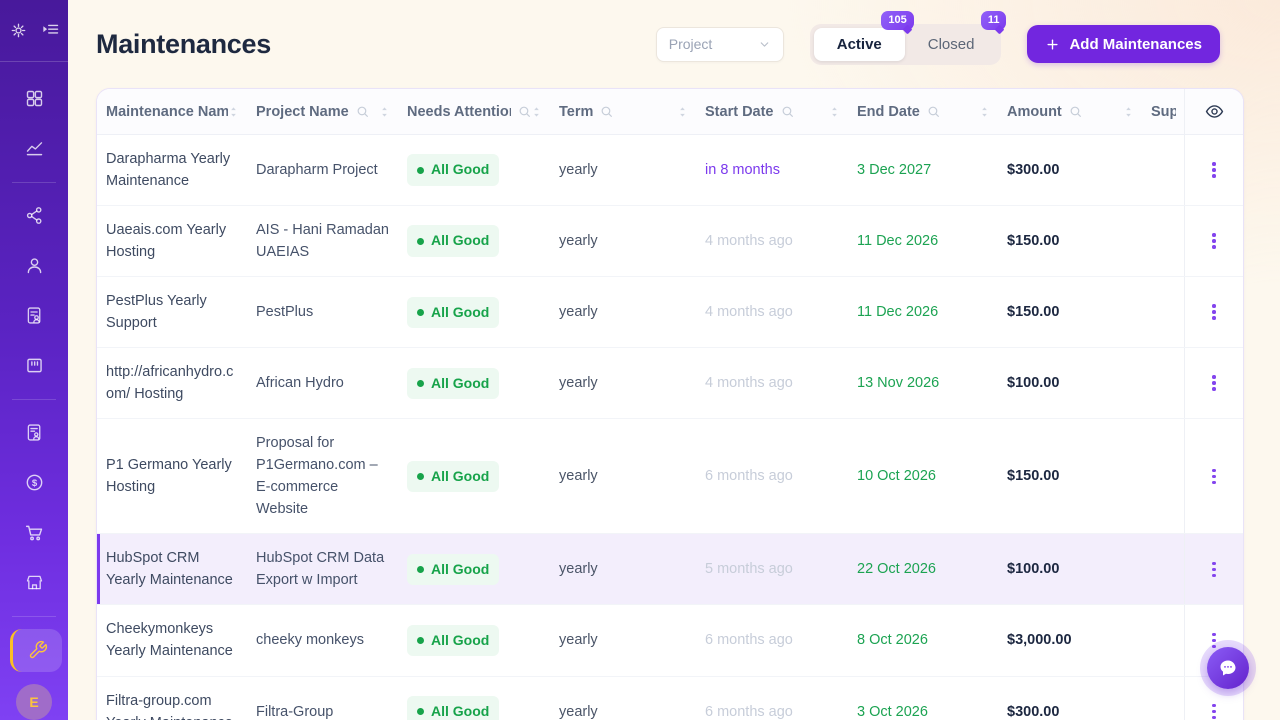 Image resolution: width=1280 pixels, height=720 pixels. Describe the element at coordinates (34, 583) in the screenshot. I see `sidebar-item-store` at that location.